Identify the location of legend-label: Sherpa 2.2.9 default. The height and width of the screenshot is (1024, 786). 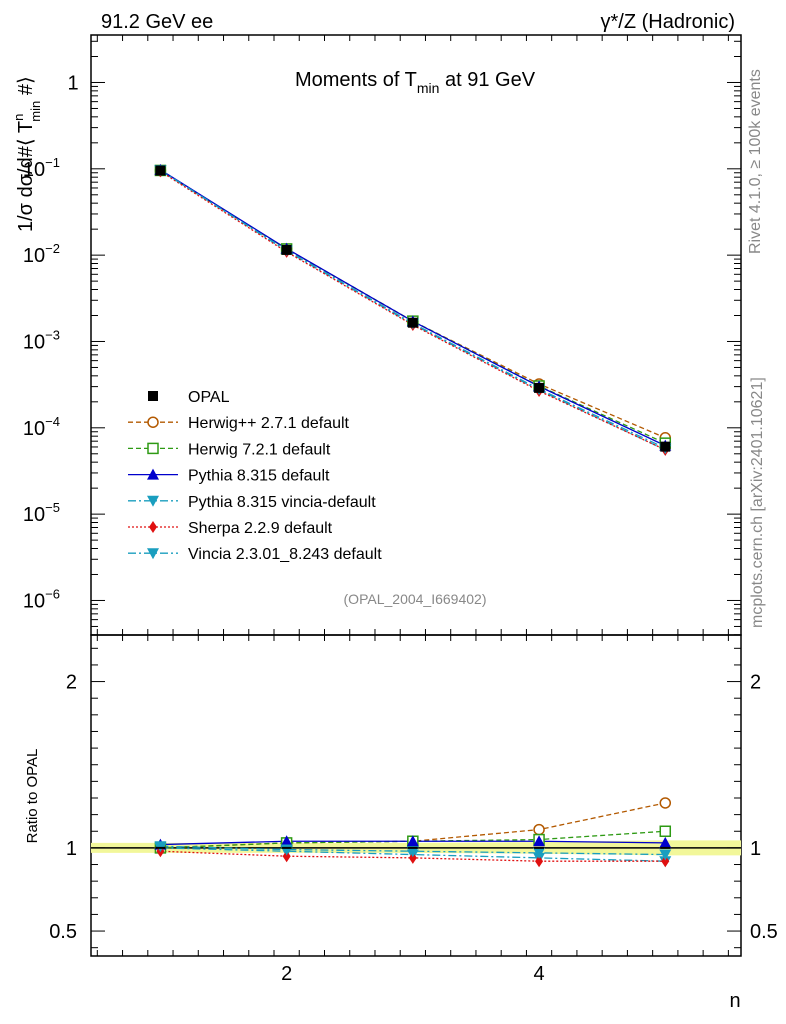
(260, 528).